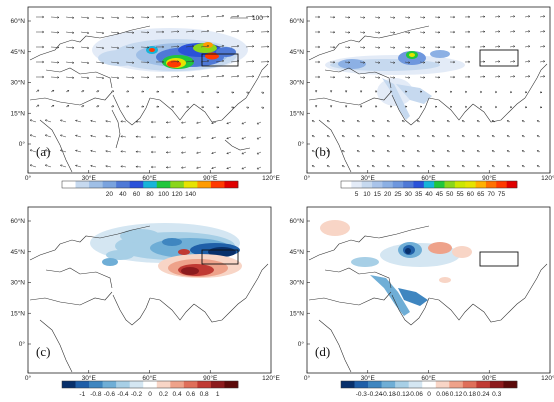 The width and height of the screenshot is (554, 402). What do you see at coordinates (296, 221) in the screenshot?
I see `lat-tick-label: 60°N` at bounding box center [296, 221].